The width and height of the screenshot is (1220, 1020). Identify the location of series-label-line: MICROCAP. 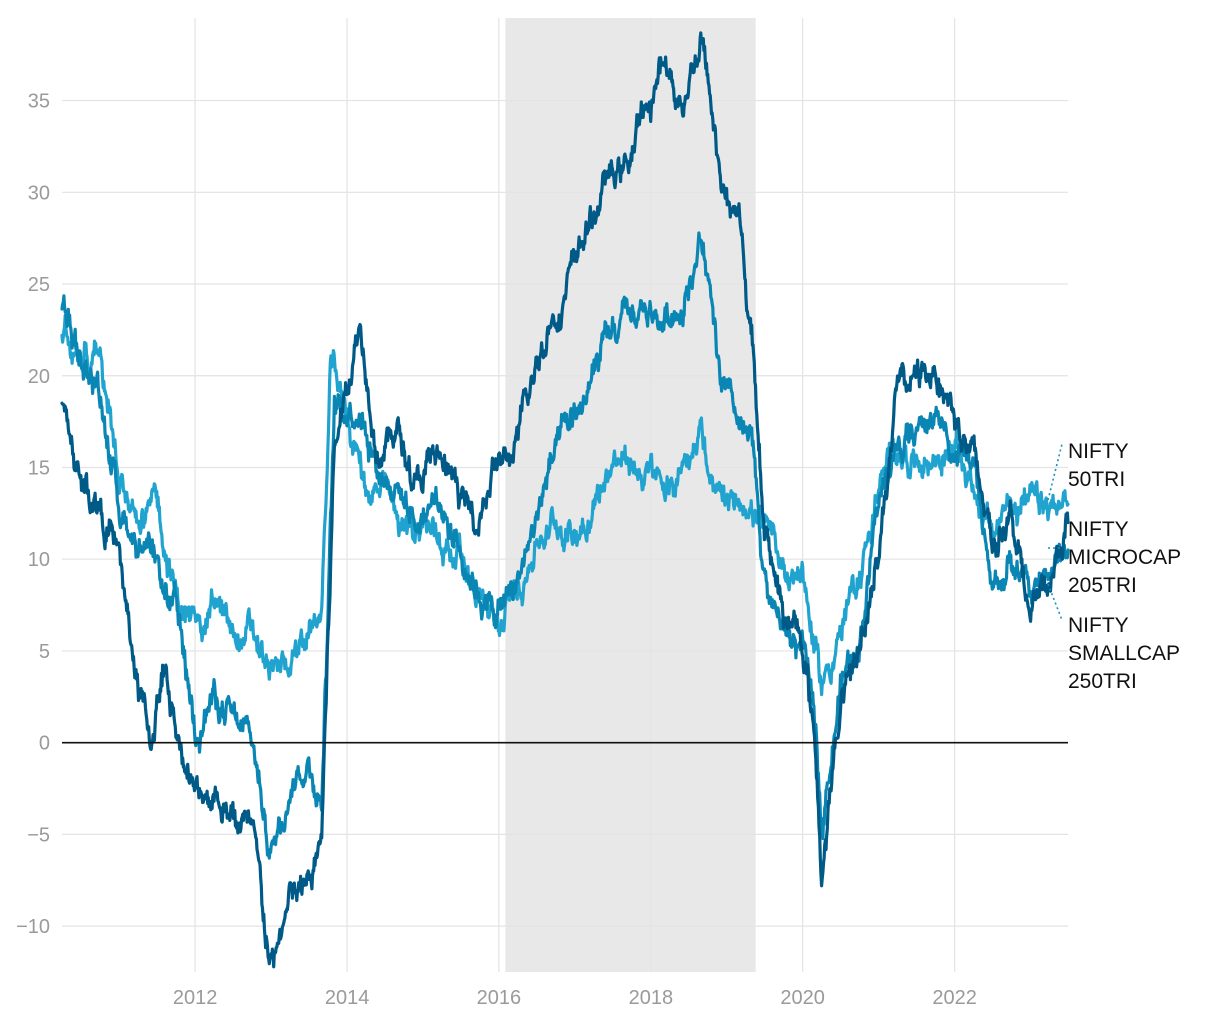
(1124, 557).